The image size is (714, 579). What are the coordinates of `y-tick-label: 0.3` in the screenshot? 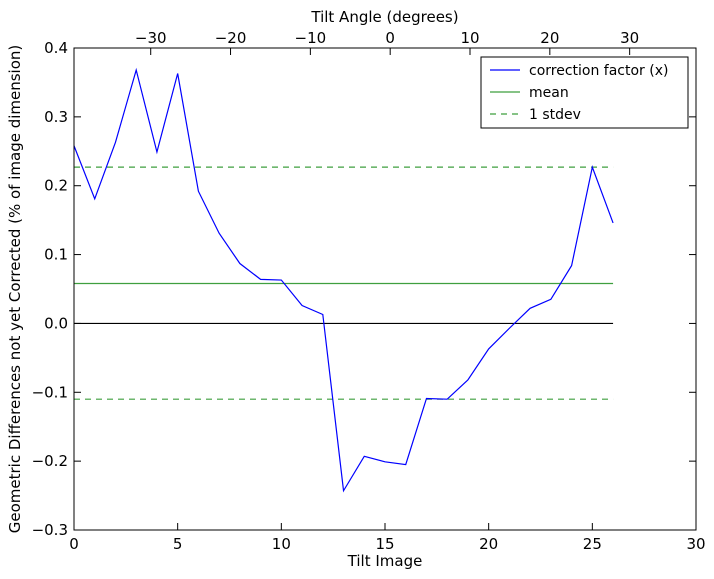 It's located at (56, 117).